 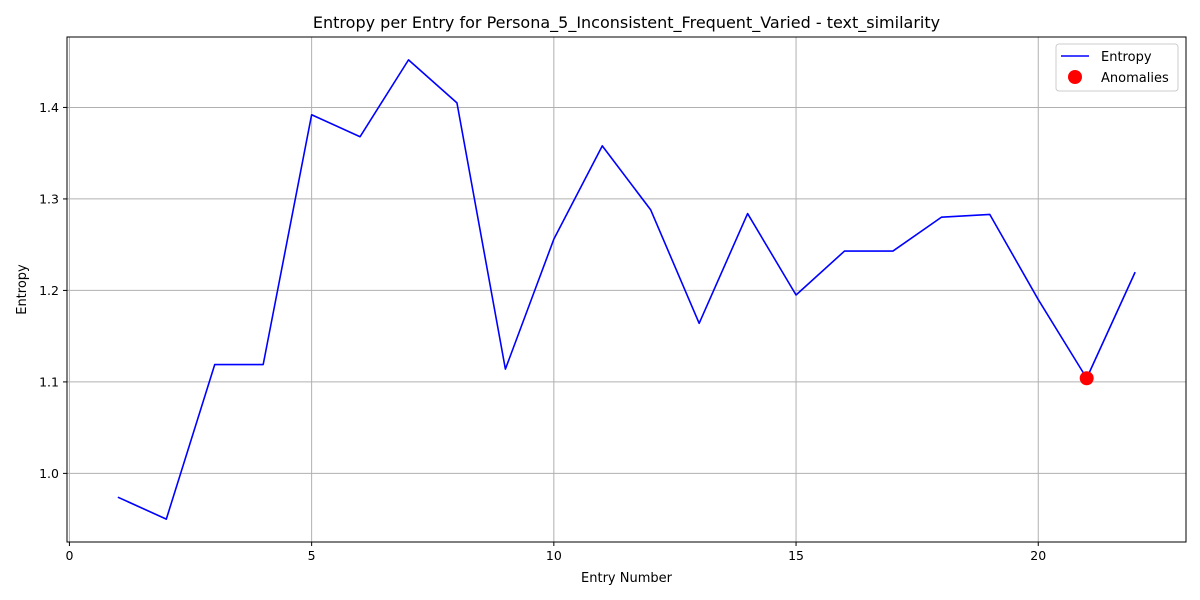 What do you see at coordinates (1038, 555) in the screenshot?
I see `x-tick-label: 20` at bounding box center [1038, 555].